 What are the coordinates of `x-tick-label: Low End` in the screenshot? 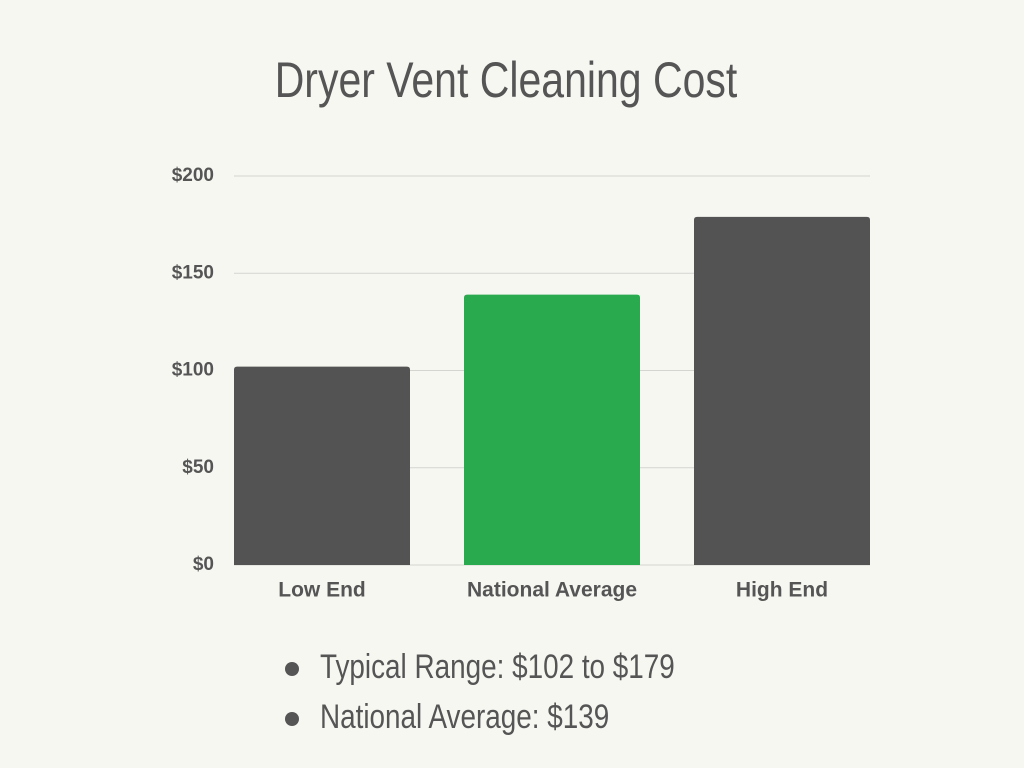 It's located at (322, 590).